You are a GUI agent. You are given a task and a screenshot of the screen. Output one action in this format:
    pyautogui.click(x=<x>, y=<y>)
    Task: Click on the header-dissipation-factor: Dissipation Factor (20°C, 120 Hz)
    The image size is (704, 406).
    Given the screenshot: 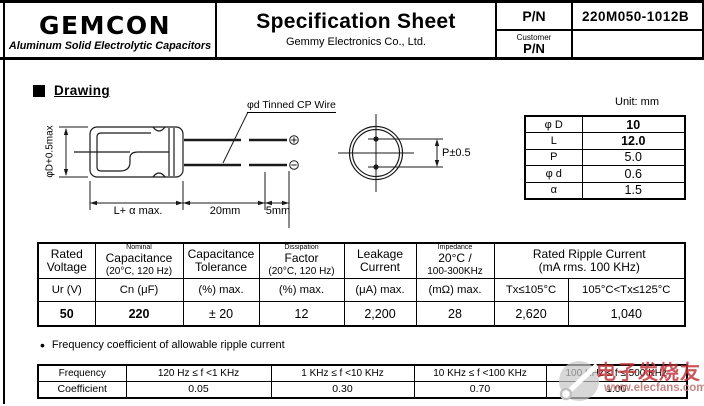 What is the action you would take?
    pyautogui.click(x=301, y=260)
    